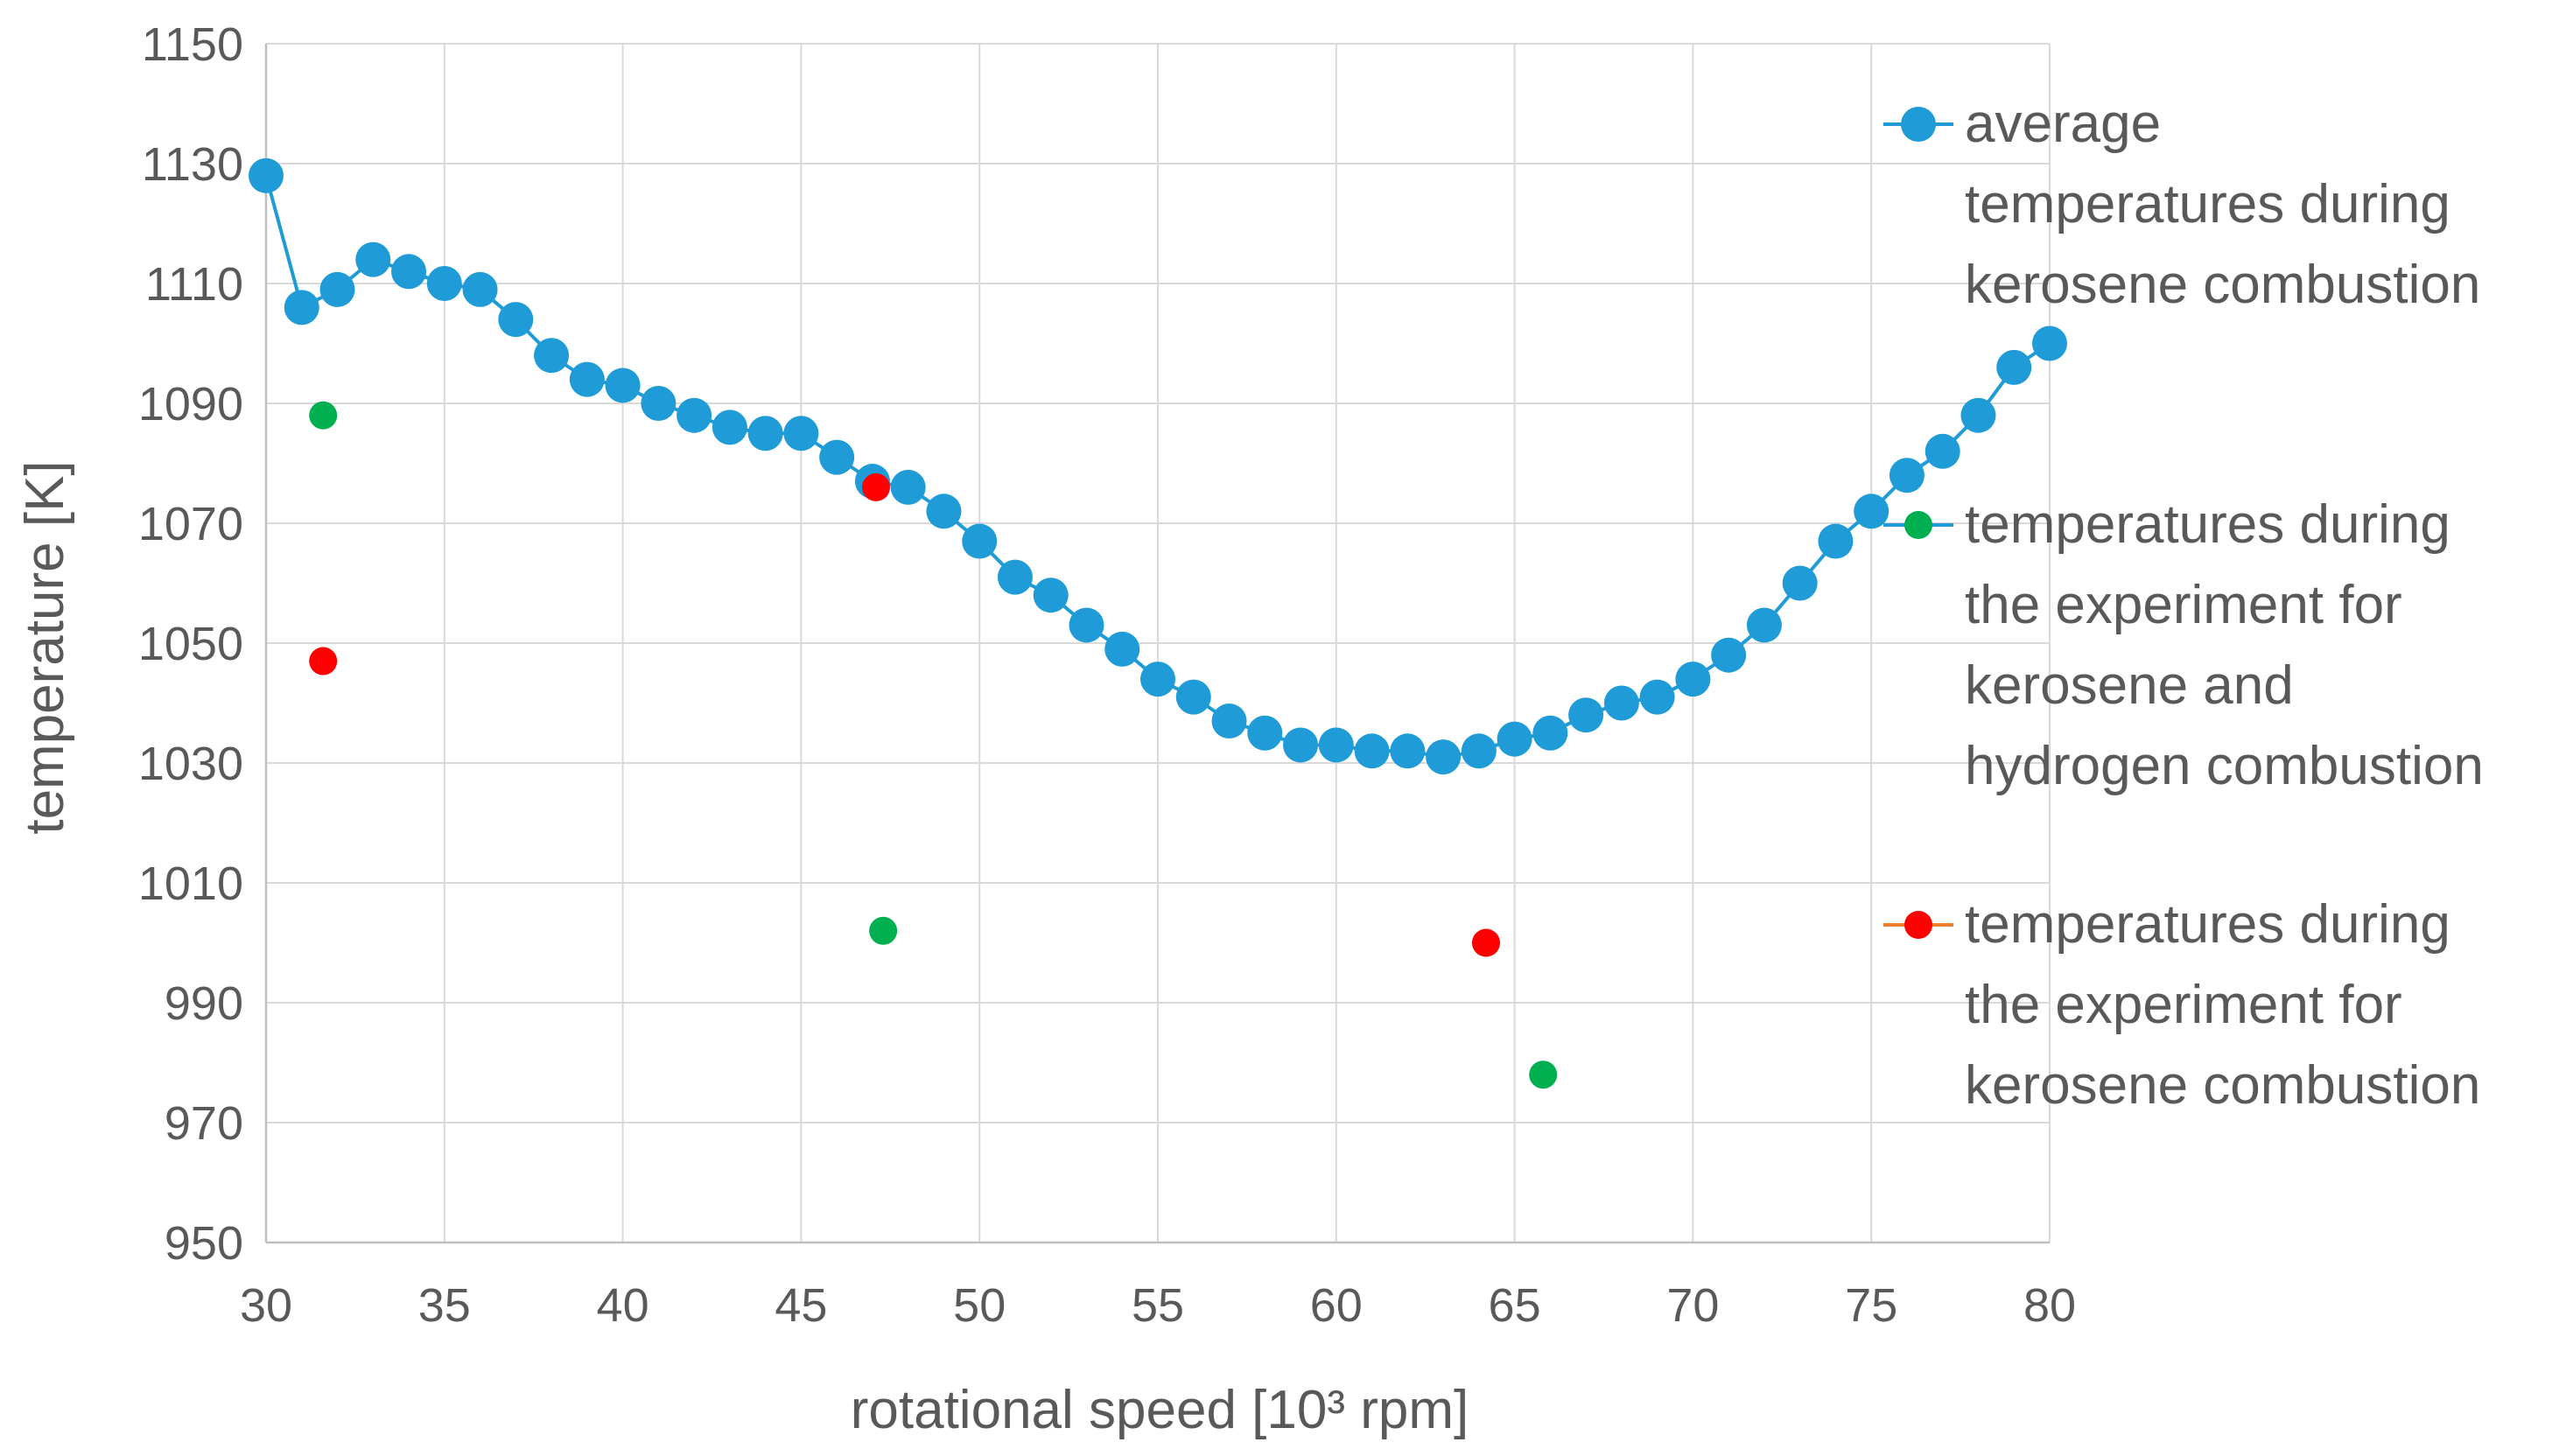 The image size is (2566, 1456). I want to click on legend-label: kerosene and, so click(2129, 685).